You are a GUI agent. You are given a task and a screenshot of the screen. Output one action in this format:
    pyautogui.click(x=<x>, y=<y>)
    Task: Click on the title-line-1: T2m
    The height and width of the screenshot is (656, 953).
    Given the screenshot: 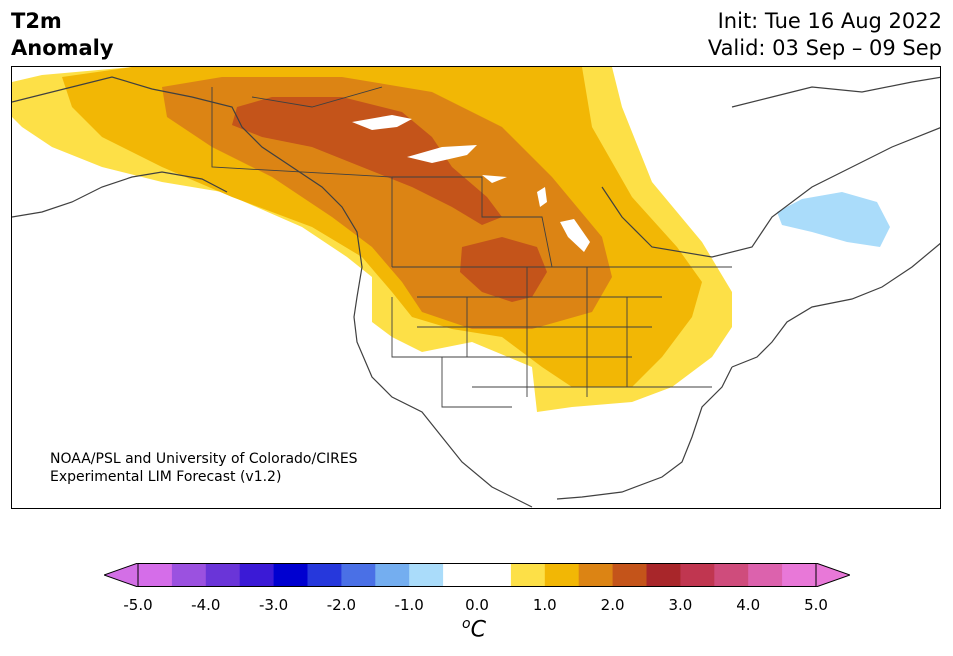 What is the action you would take?
    pyautogui.click(x=36, y=21)
    